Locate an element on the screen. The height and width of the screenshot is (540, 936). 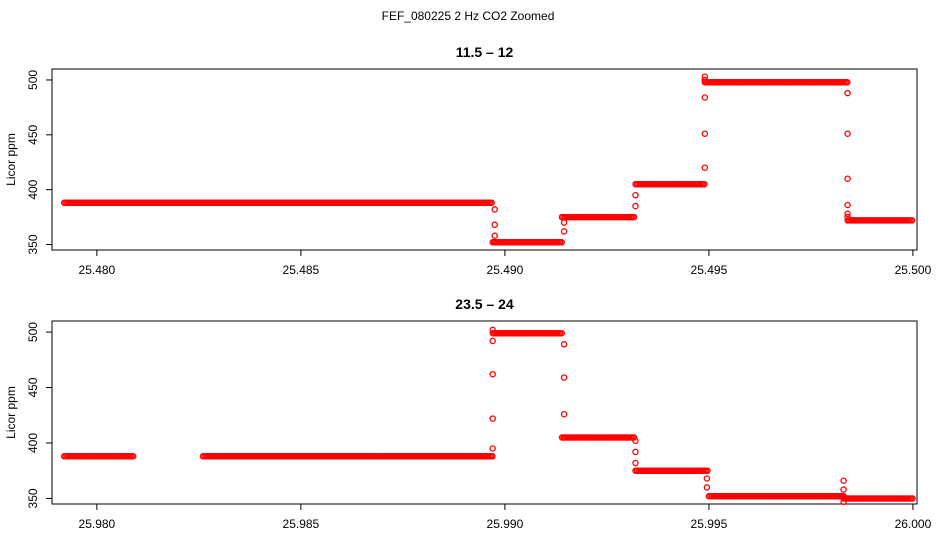
x-tick-label: 25.480 is located at coordinates (97, 270).